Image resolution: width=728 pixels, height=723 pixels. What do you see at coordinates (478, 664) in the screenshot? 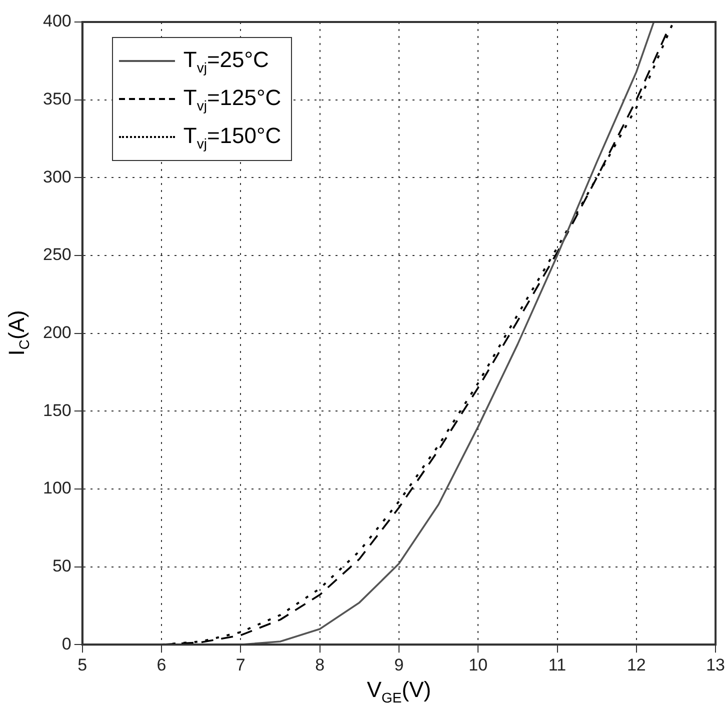
I see `x-tick-label: 10` at bounding box center [478, 664].